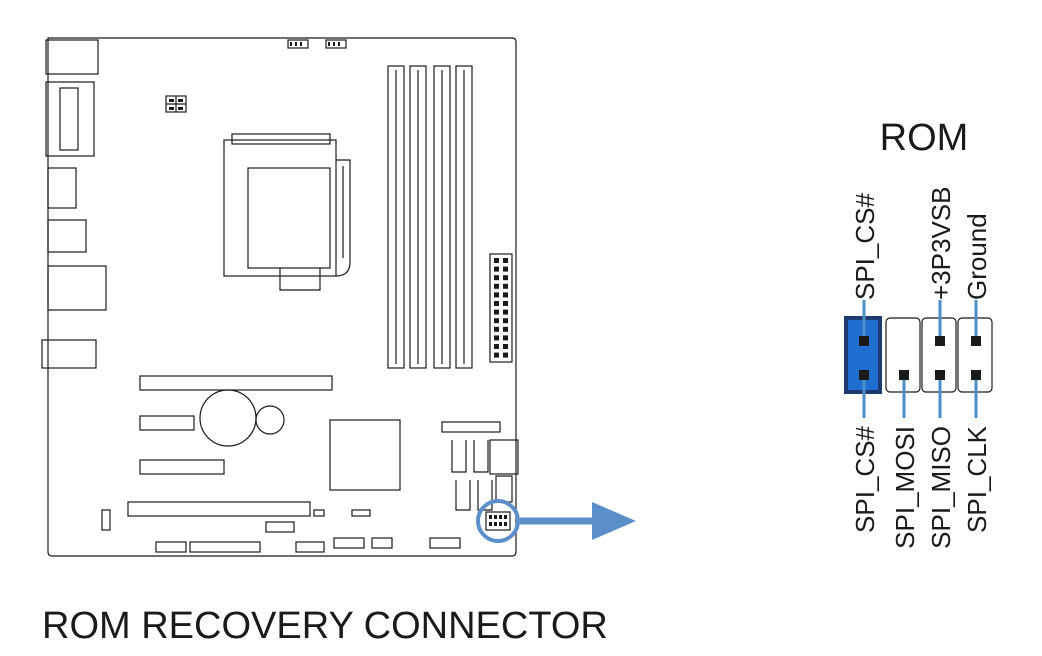  Describe the element at coordinates (254, 76) in the screenshot. I see `pin-dots` at that location.